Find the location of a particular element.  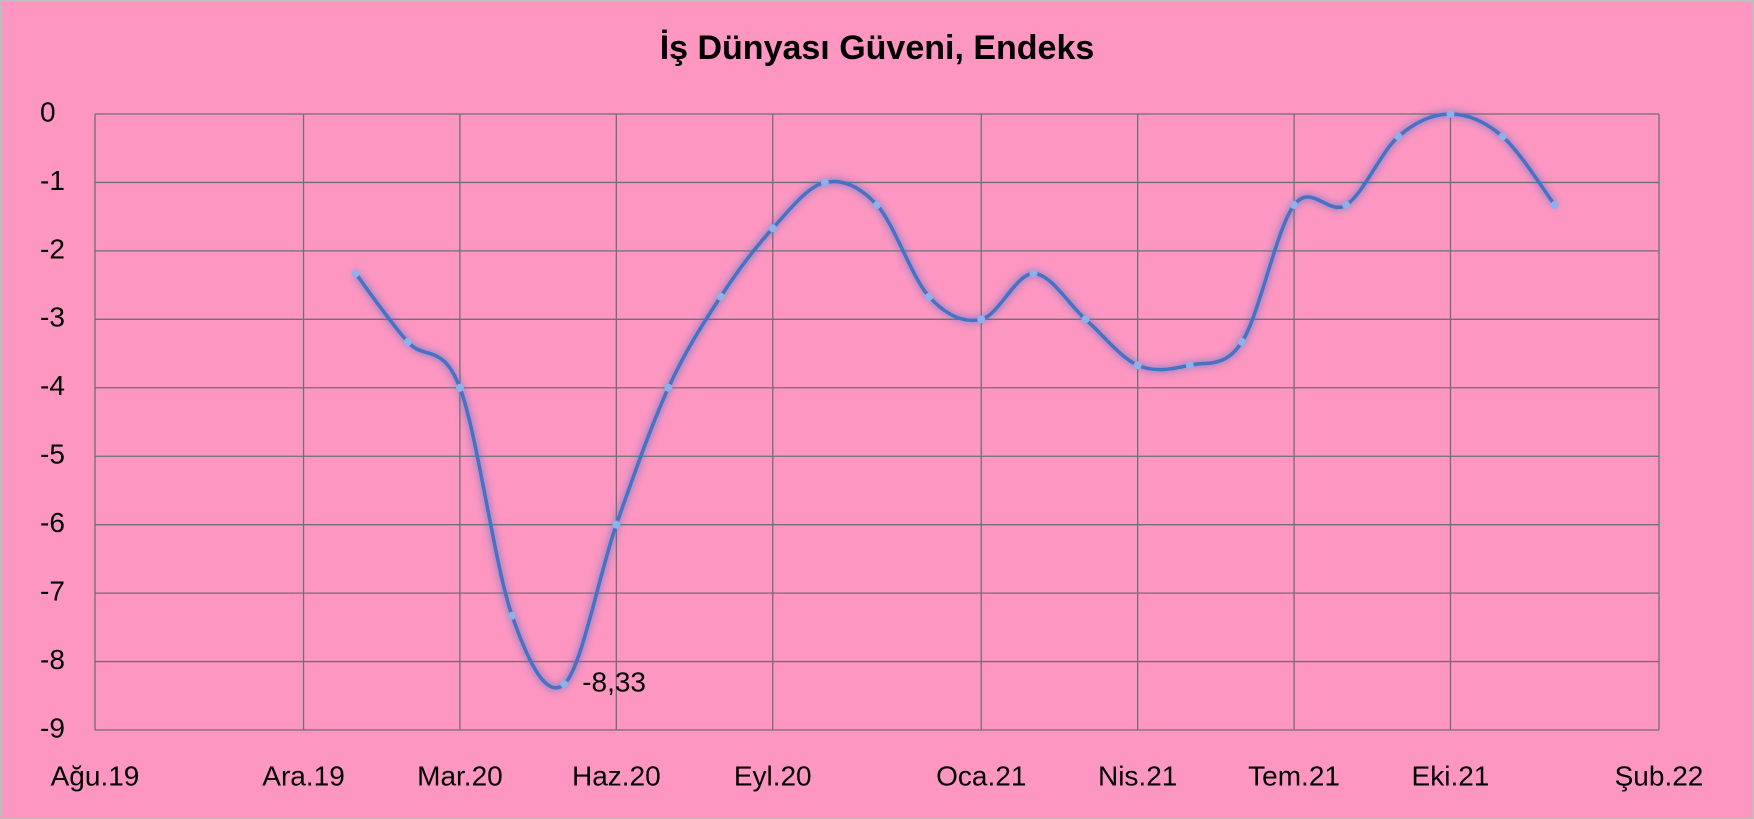

y-tick-label: -8 is located at coordinates (52, 659).